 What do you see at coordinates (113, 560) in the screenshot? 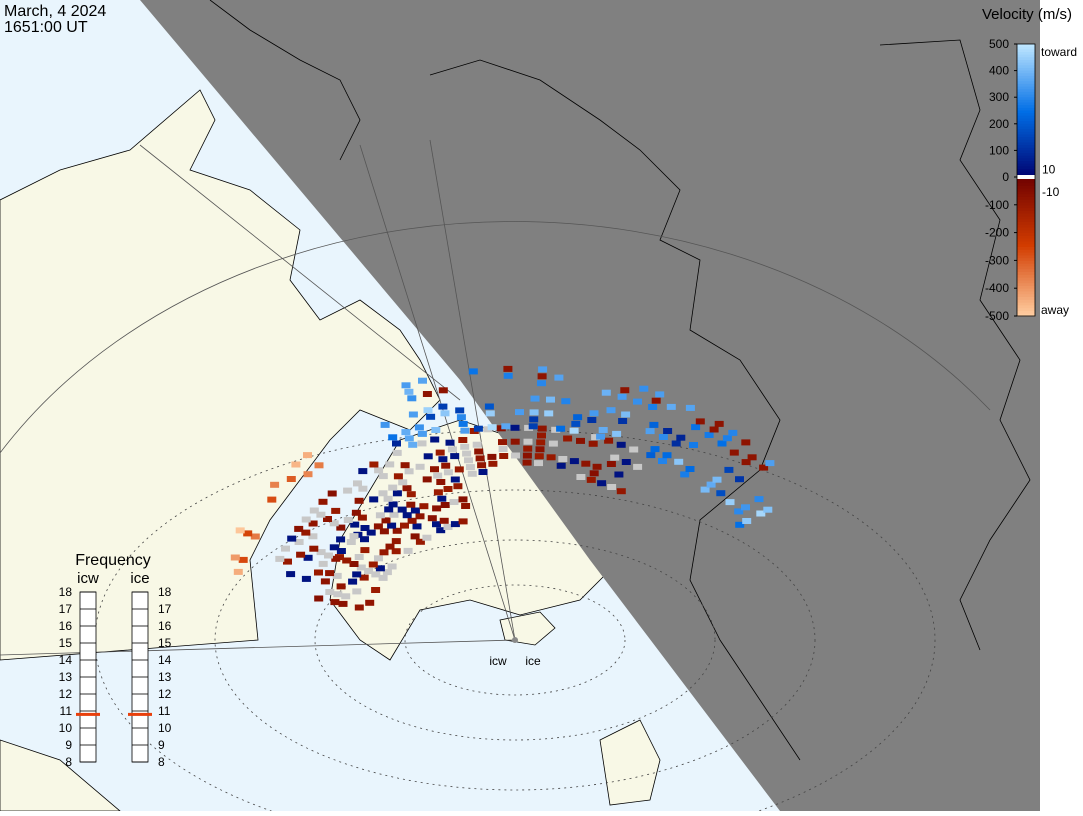
I see `frequency-title: Frequency` at bounding box center [113, 560].